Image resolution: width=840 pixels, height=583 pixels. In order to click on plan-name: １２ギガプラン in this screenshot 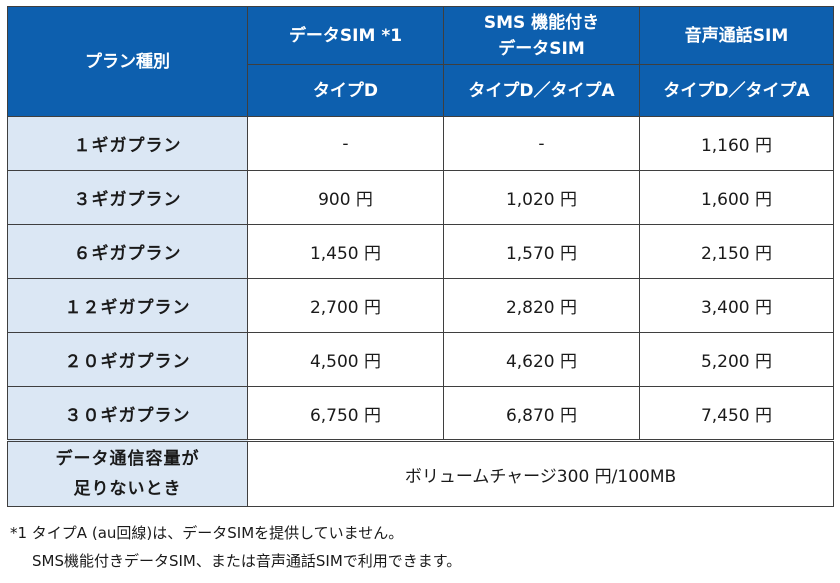, I will do `click(127, 305)`.